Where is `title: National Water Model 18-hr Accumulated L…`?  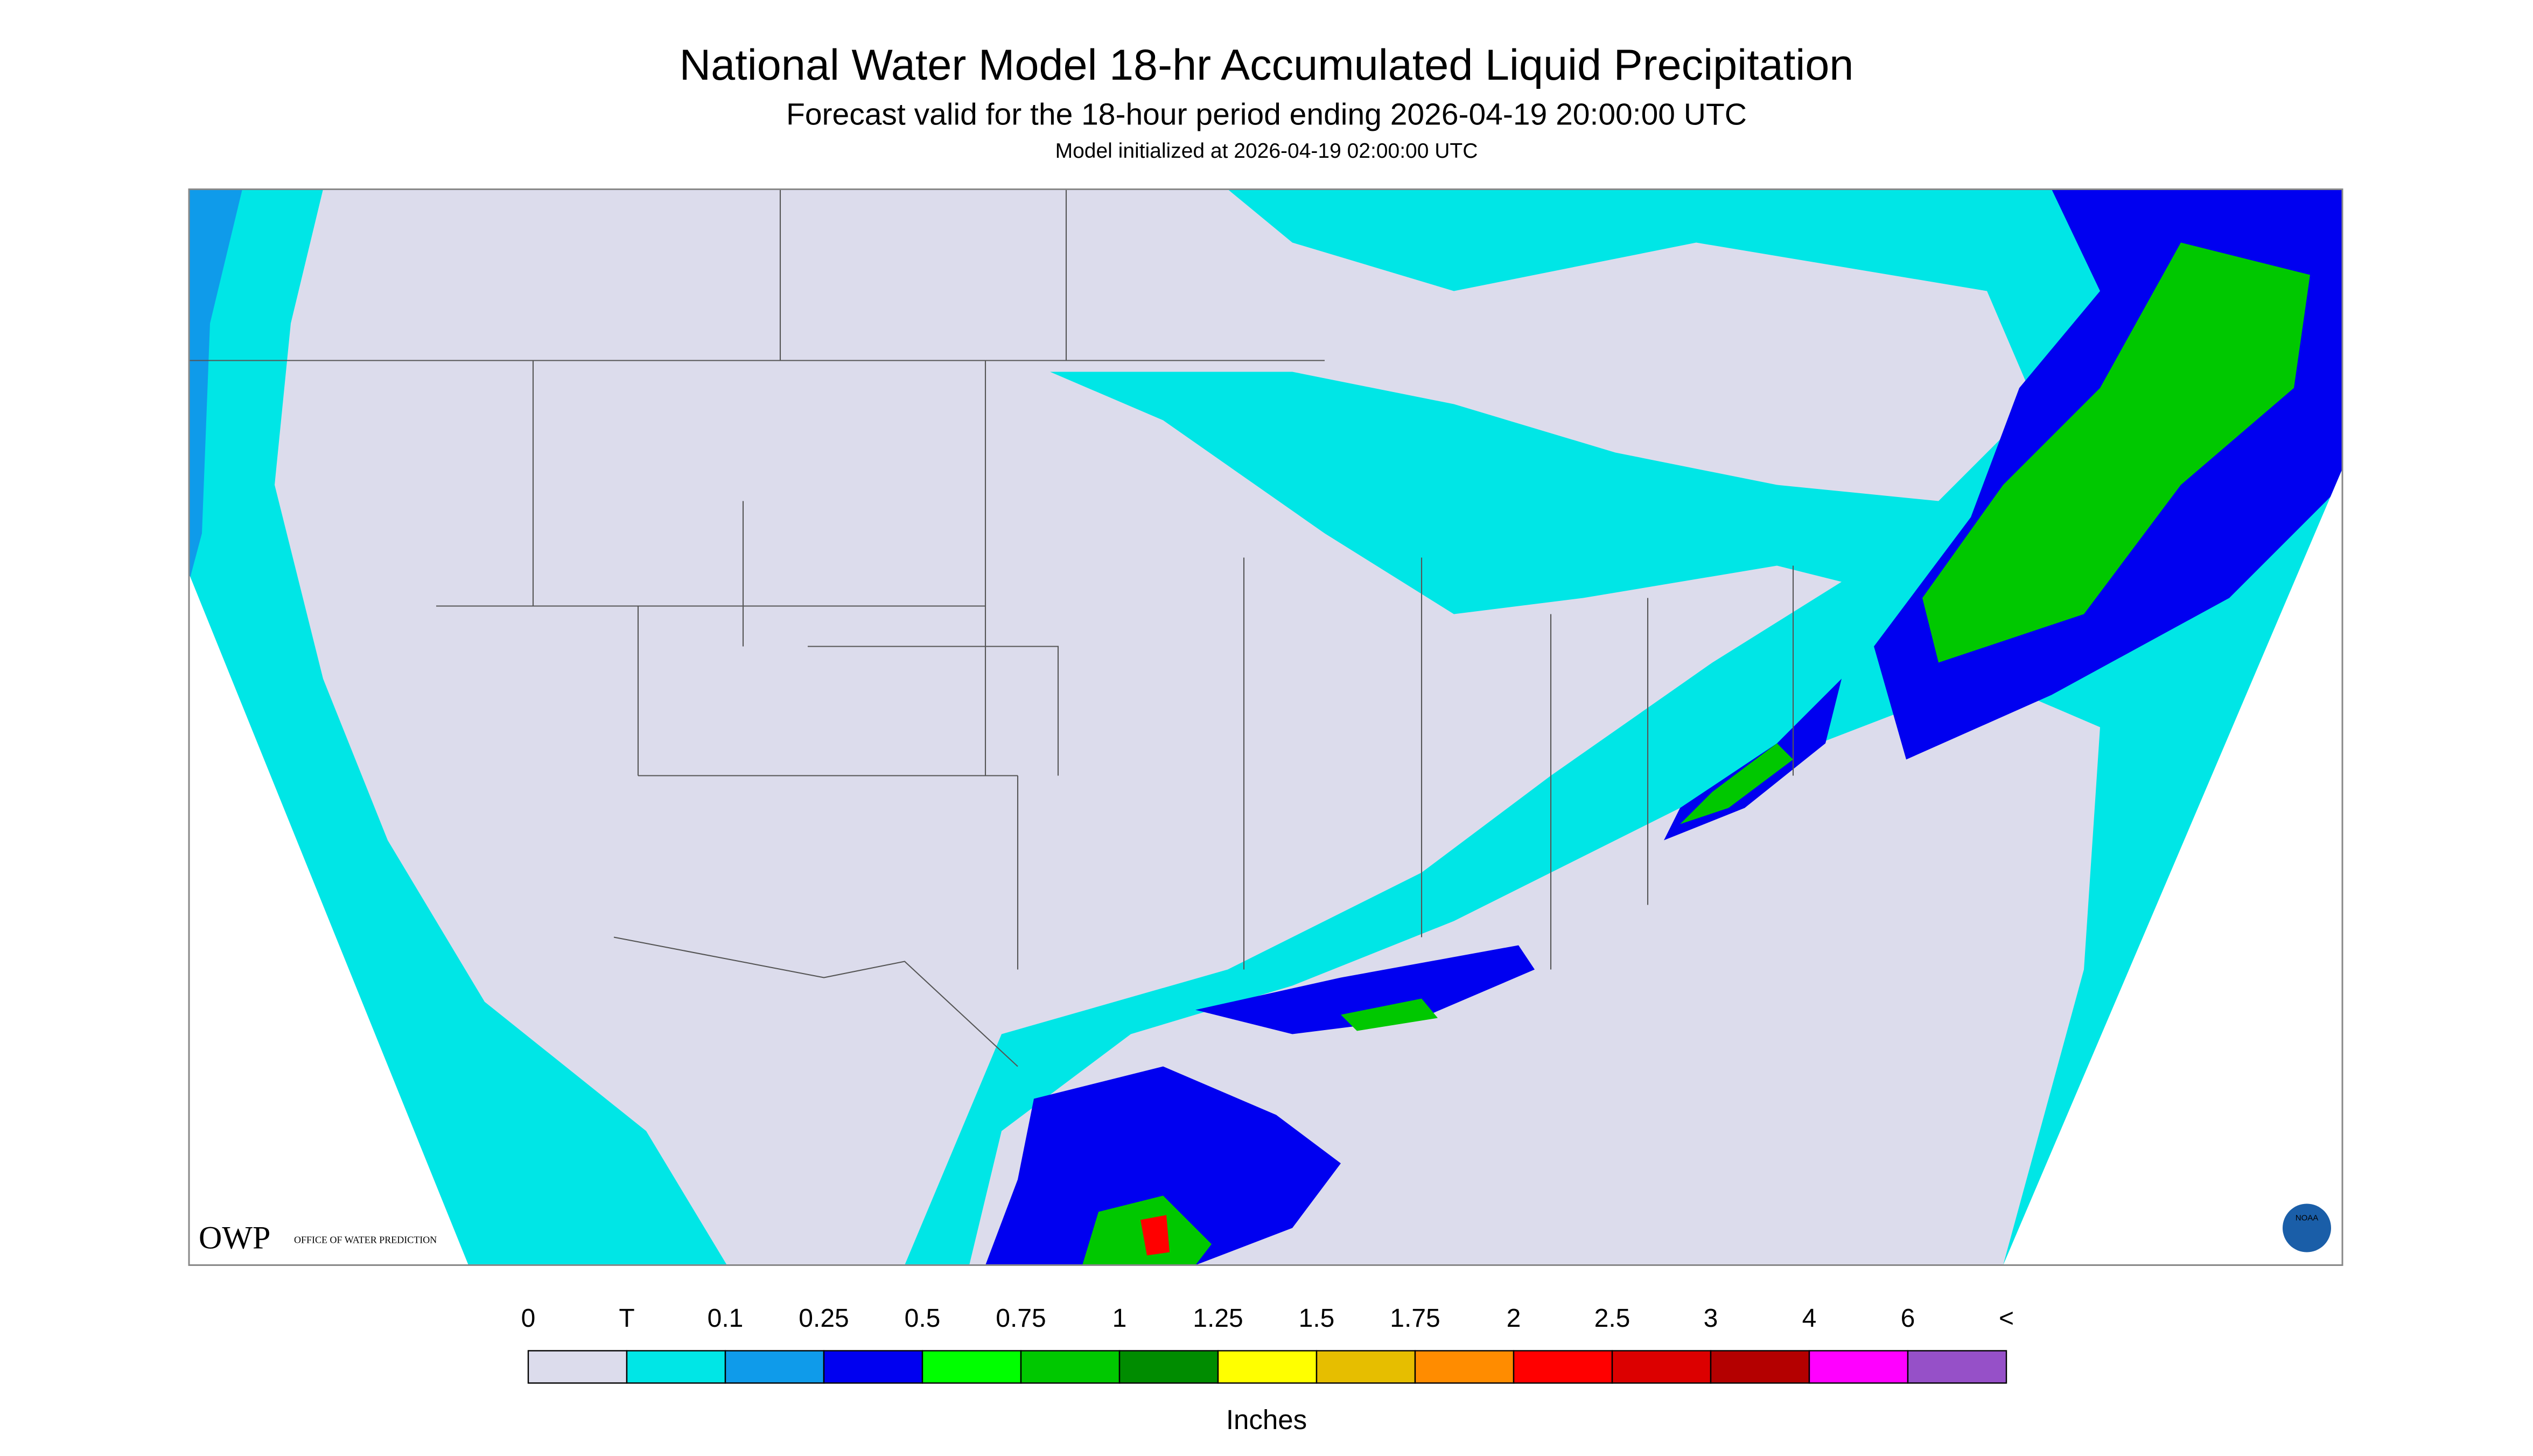 title: National Water Model 18-hr Accumulated L… is located at coordinates (1267, 65).